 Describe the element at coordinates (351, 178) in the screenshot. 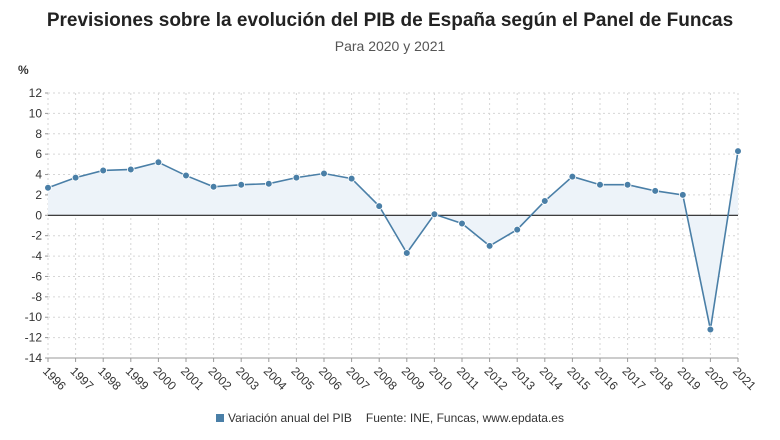

I see `data-point-2007` at that location.